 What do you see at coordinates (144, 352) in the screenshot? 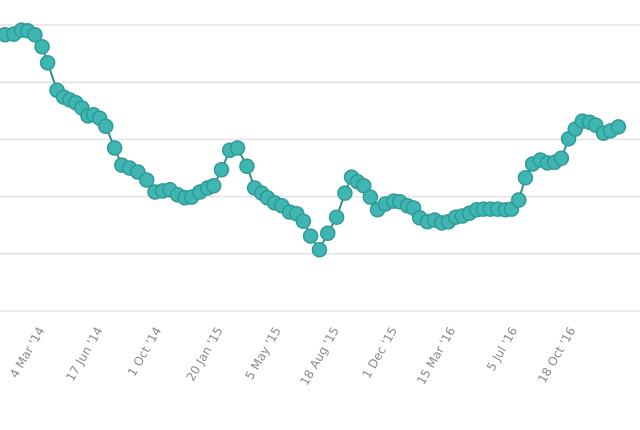
I see `x-tick-label: 1 Oct '14` at bounding box center [144, 352].